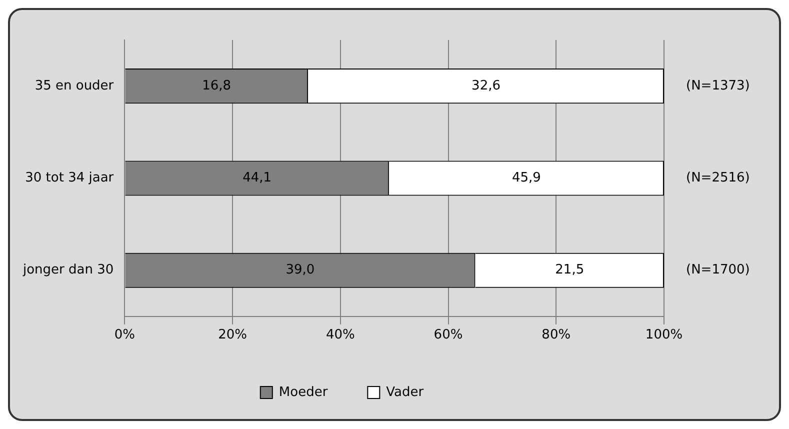 Image resolution: width=789 pixels, height=429 pixels. What do you see at coordinates (303, 392) in the screenshot?
I see `legend-label: Moeder` at bounding box center [303, 392].